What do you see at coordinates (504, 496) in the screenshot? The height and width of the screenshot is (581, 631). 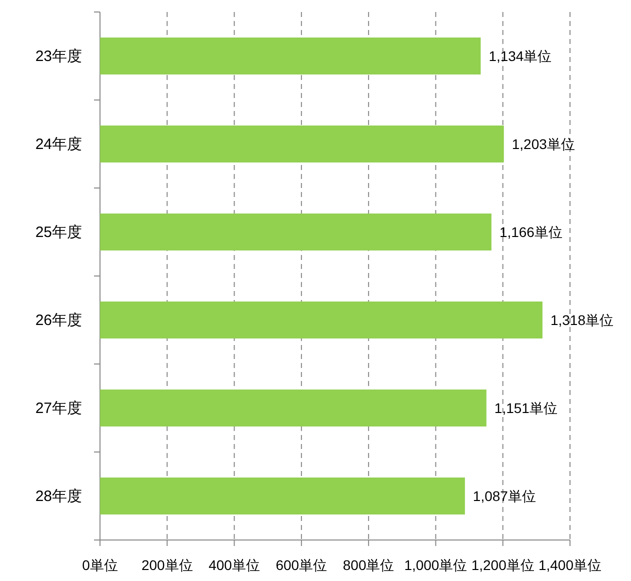 I see `data-label: 1,087単位` at bounding box center [504, 496].